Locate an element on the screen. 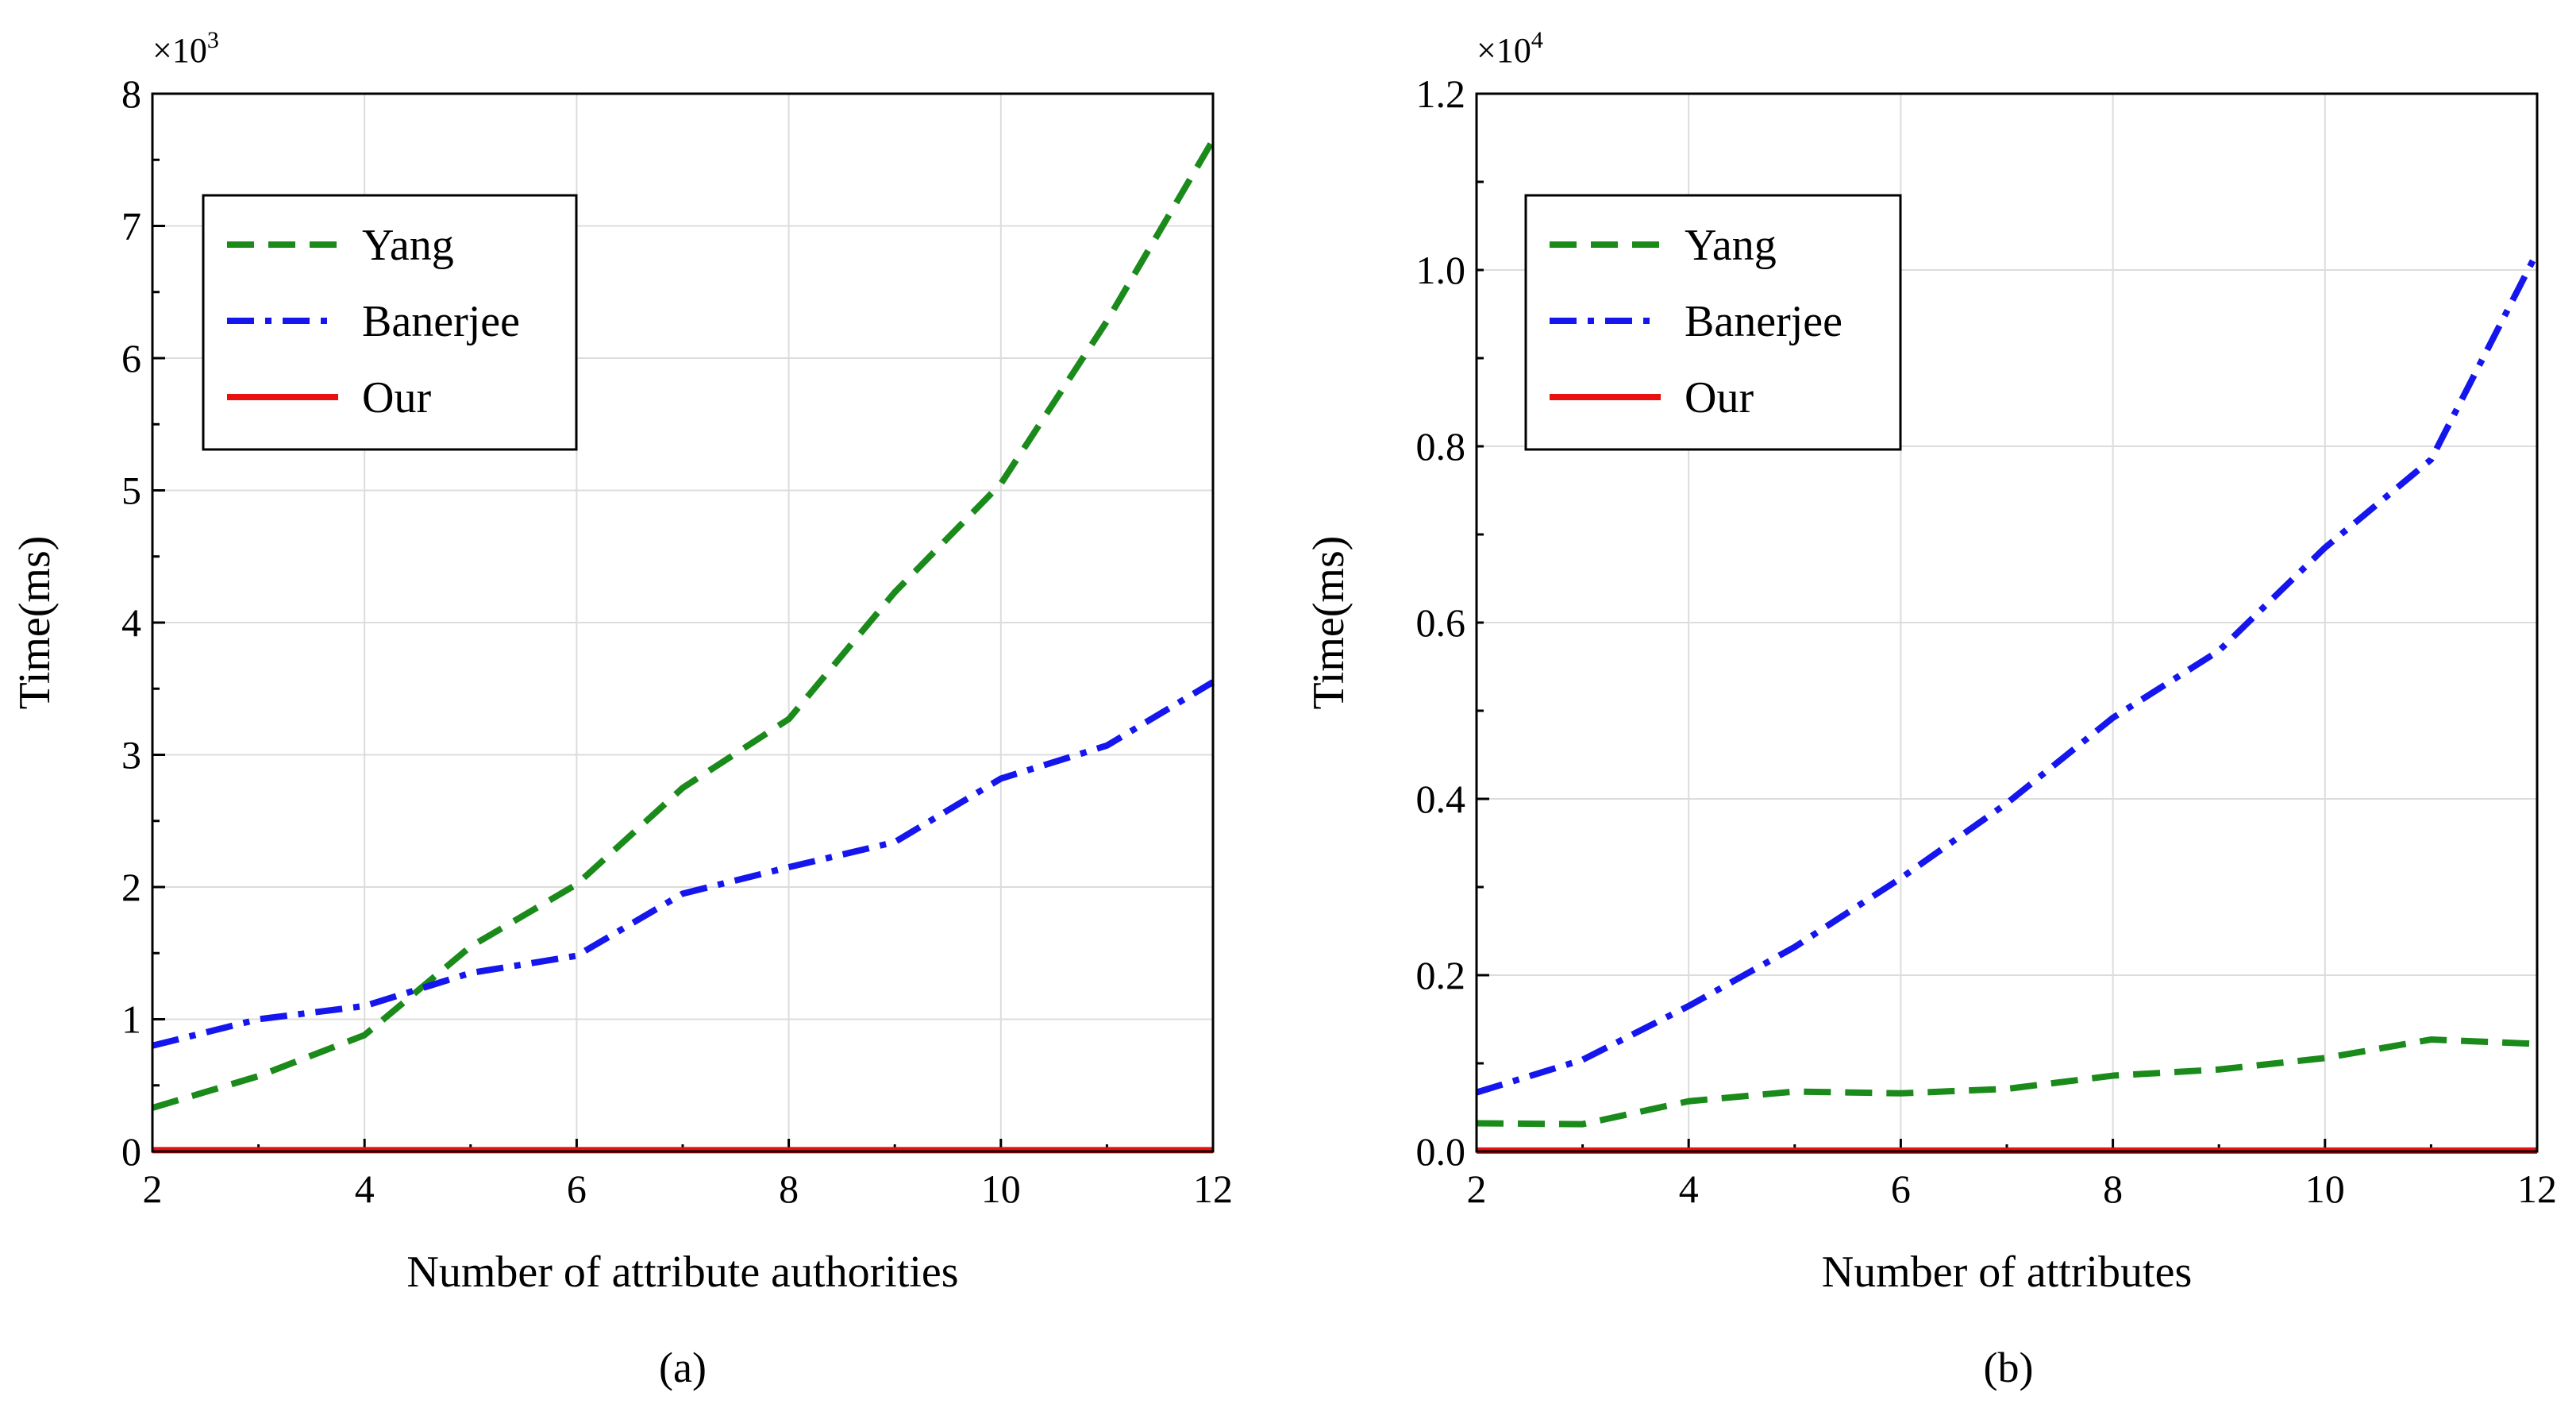 Image resolution: width=2576 pixels, height=1404 pixels. axis-multiplier: ×10³ is located at coordinates (185, 48).